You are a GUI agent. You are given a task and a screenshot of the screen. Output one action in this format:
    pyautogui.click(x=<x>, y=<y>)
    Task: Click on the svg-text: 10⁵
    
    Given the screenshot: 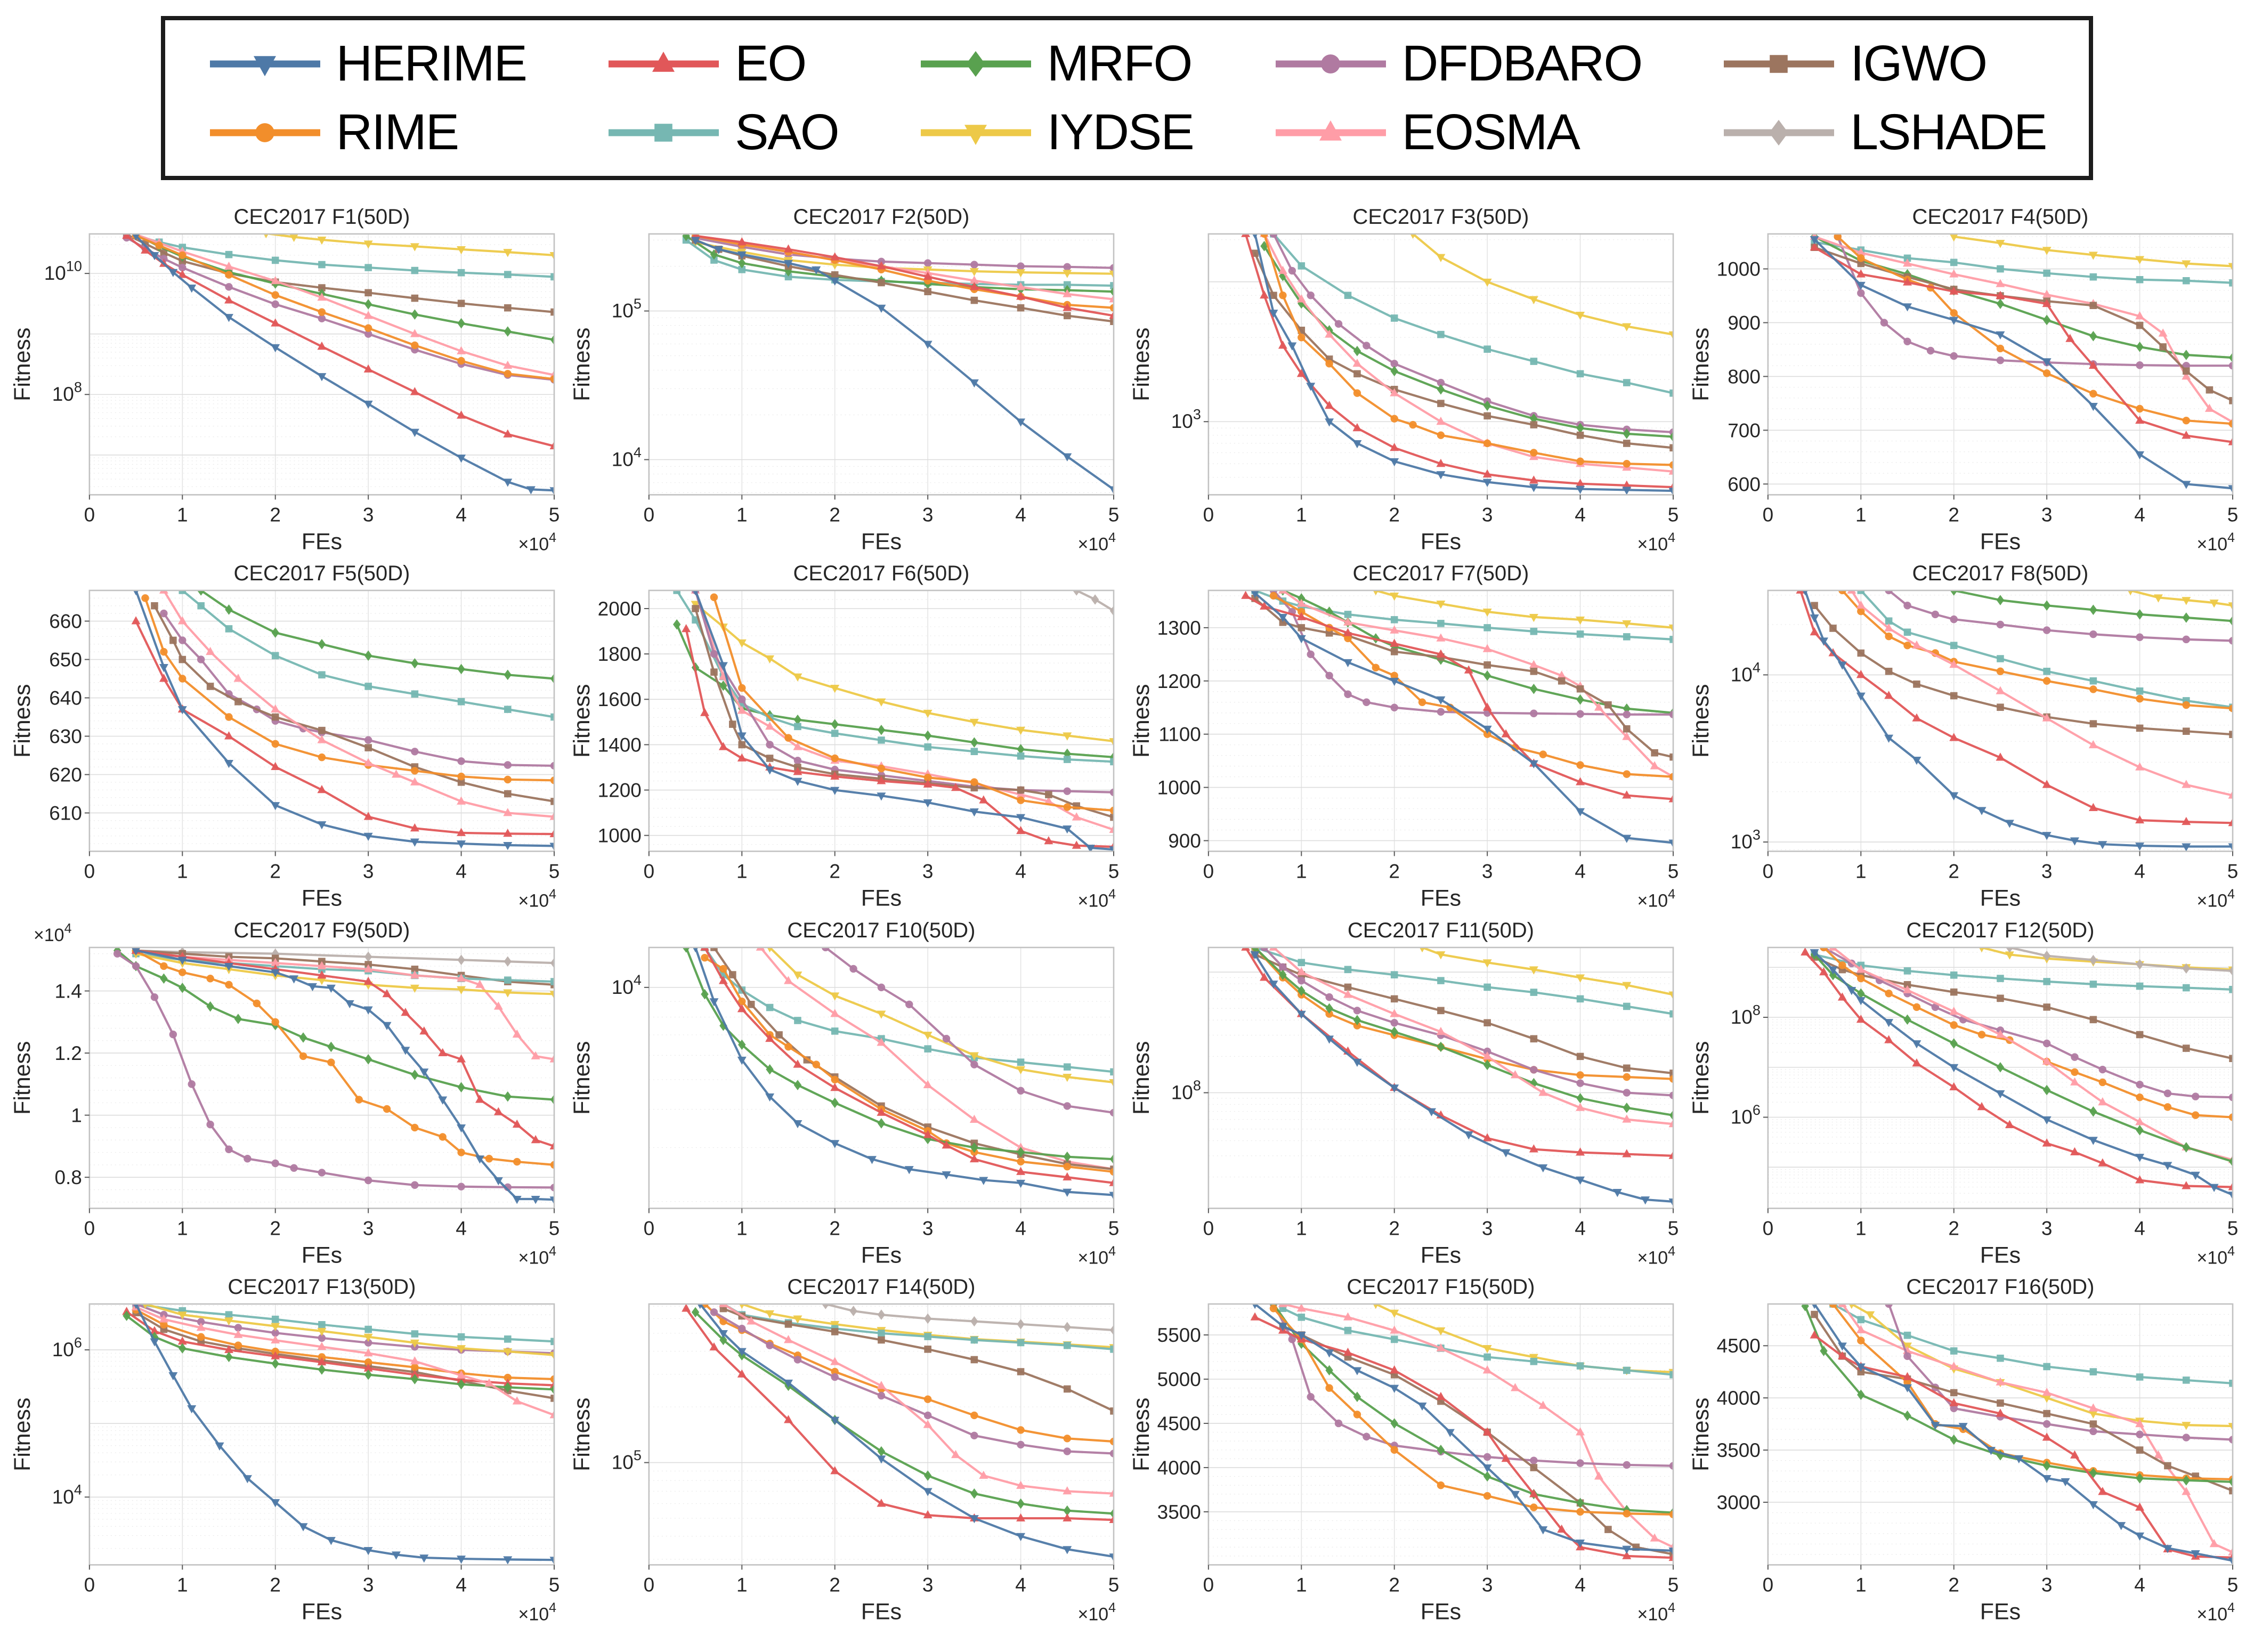 What is the action you would take?
    pyautogui.click(x=627, y=309)
    